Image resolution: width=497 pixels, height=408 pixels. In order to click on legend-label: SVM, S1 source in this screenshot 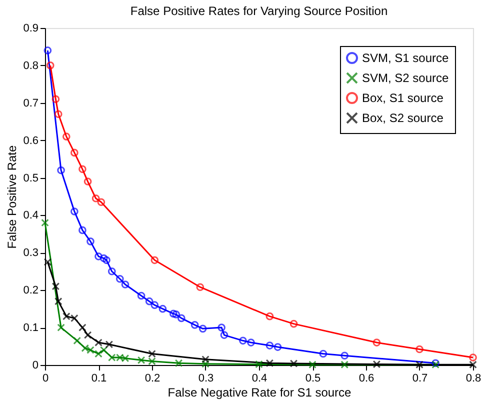, I will do `click(406, 58)`.